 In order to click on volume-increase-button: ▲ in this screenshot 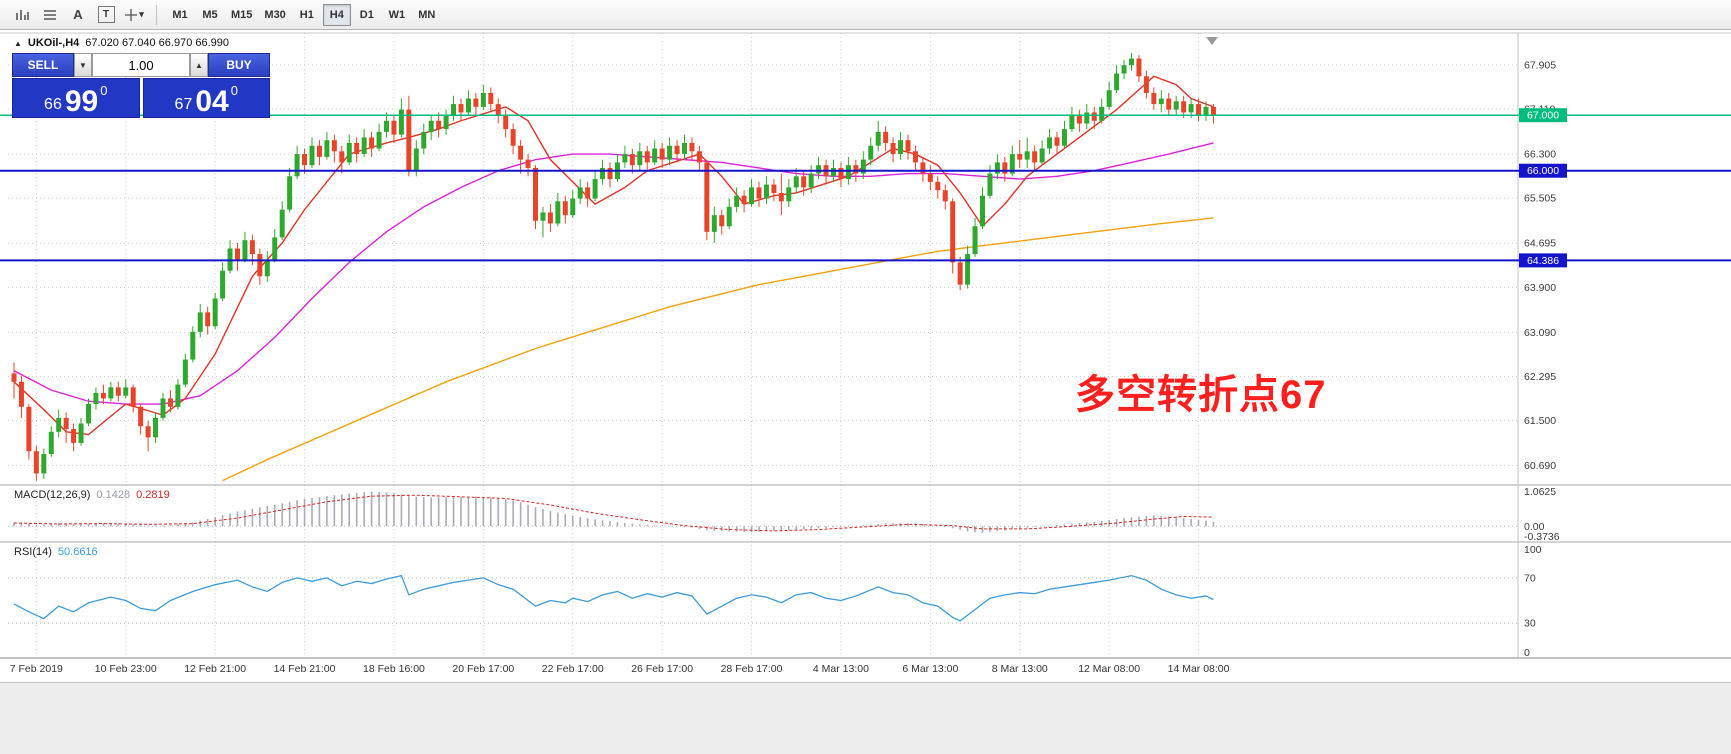, I will do `click(199, 65)`.